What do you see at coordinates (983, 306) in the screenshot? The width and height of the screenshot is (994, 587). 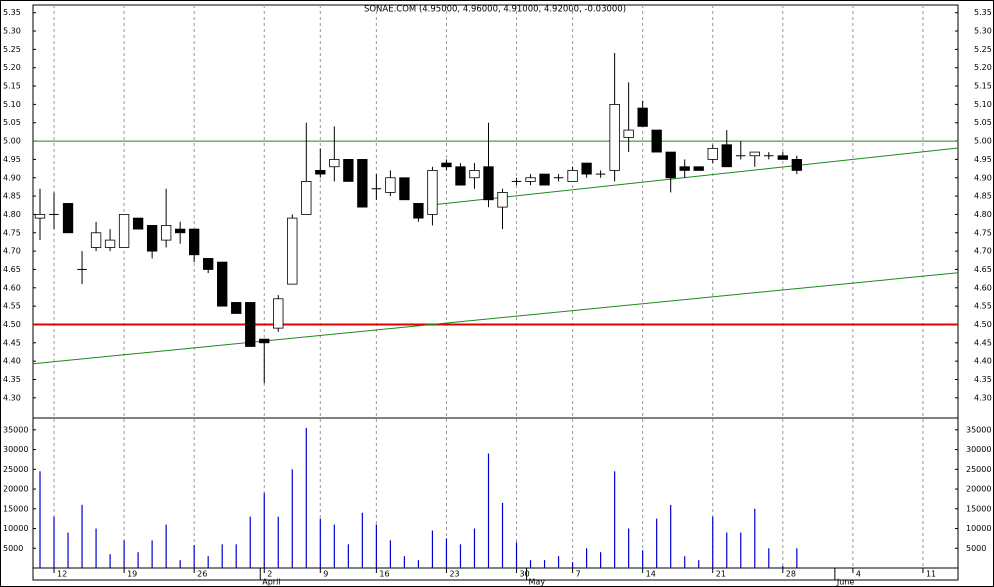 I see `y-tick-label: 4.55` at bounding box center [983, 306].